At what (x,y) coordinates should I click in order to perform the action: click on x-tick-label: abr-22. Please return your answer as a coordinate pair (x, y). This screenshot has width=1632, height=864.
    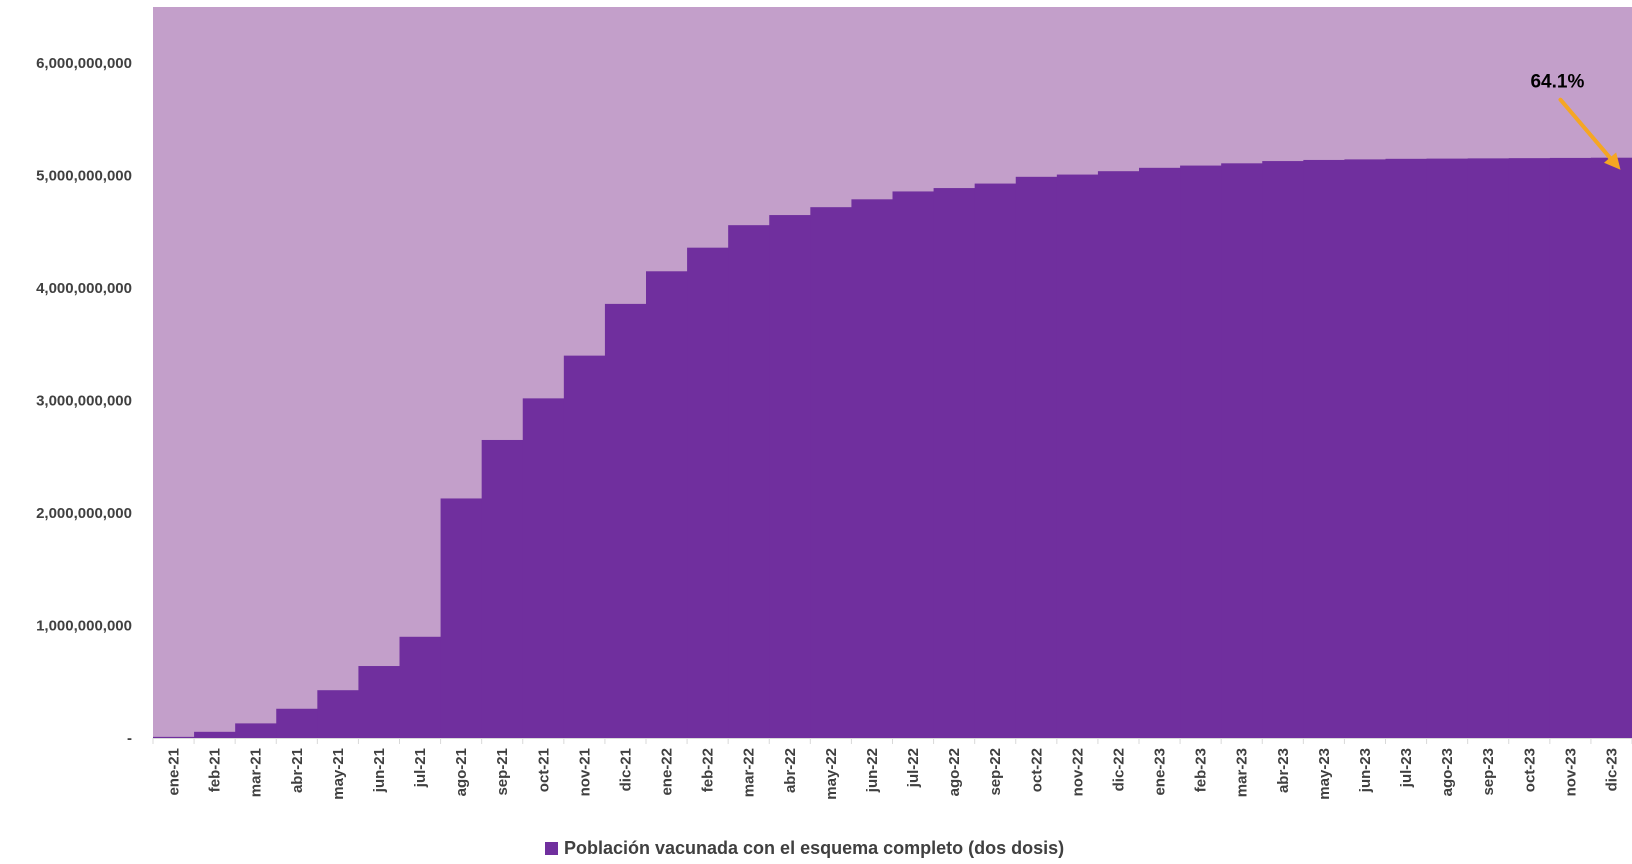
    Looking at the image, I should click on (790, 770).